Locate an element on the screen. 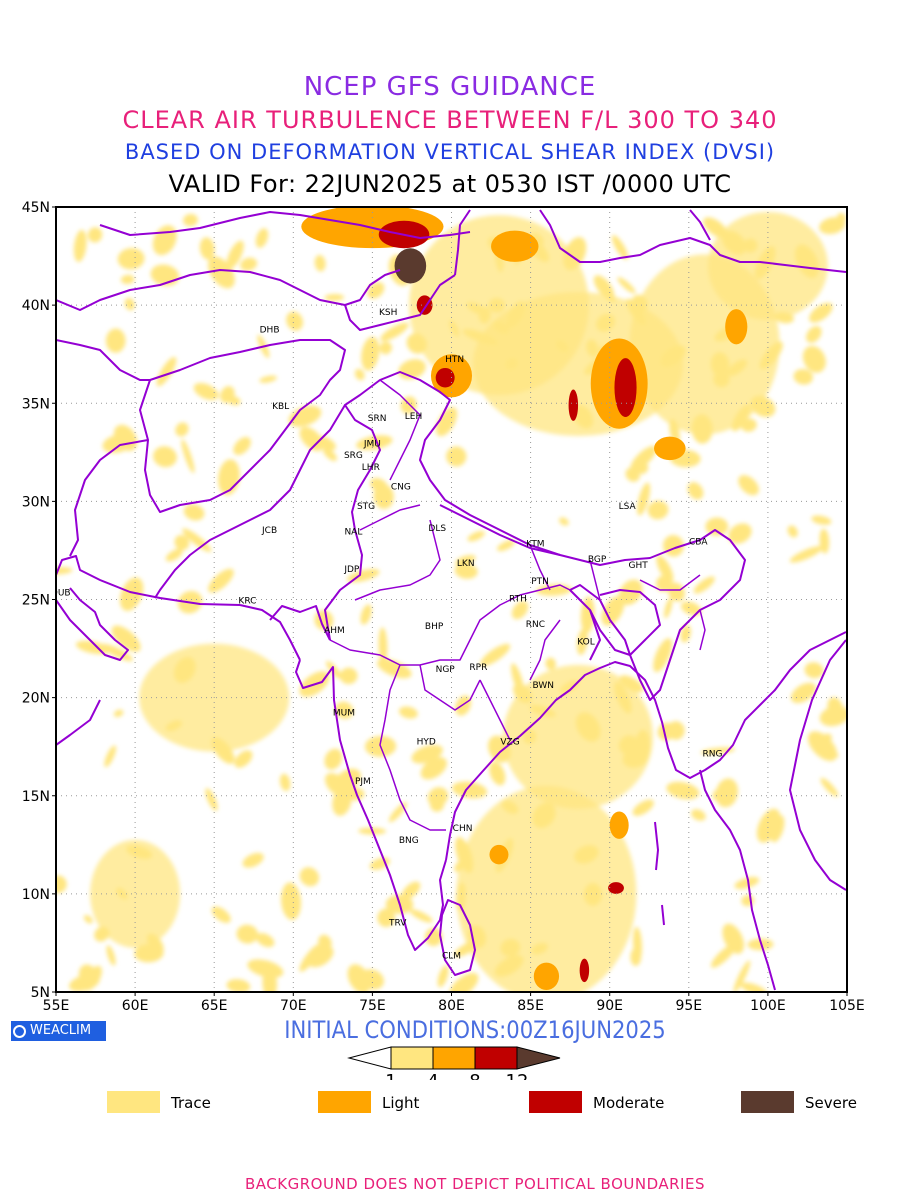 The height and width of the screenshot is (1200, 900). x-tick-label: 65E is located at coordinates (214, 1006).